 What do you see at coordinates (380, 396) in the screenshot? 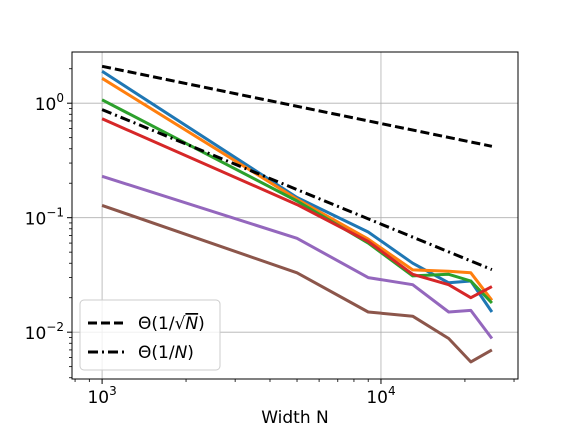
I see `x-tick-label: 10⁴` at bounding box center [380, 396].